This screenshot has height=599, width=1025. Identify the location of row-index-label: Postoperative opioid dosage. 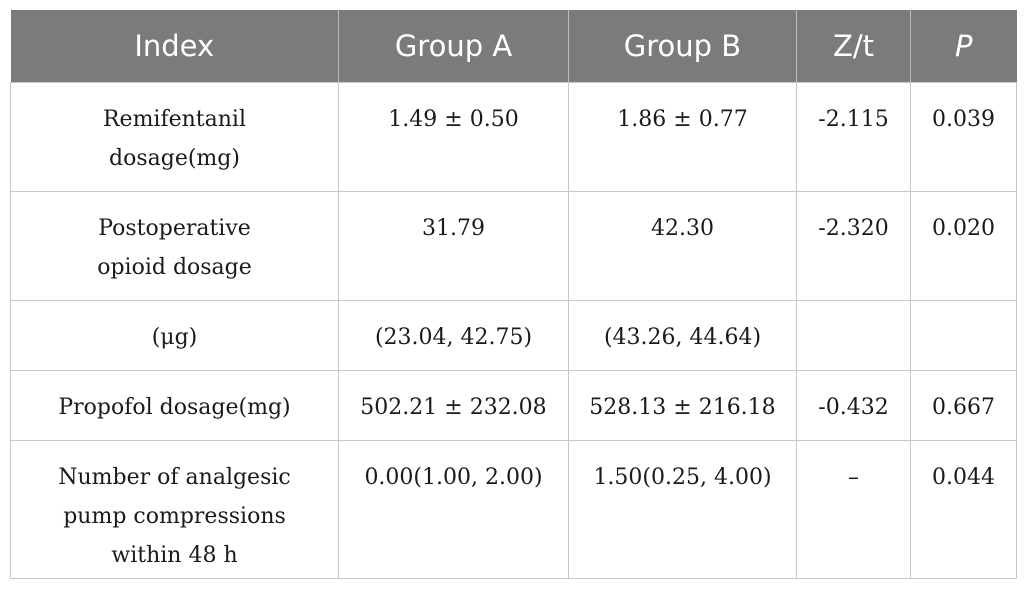
(174, 248).